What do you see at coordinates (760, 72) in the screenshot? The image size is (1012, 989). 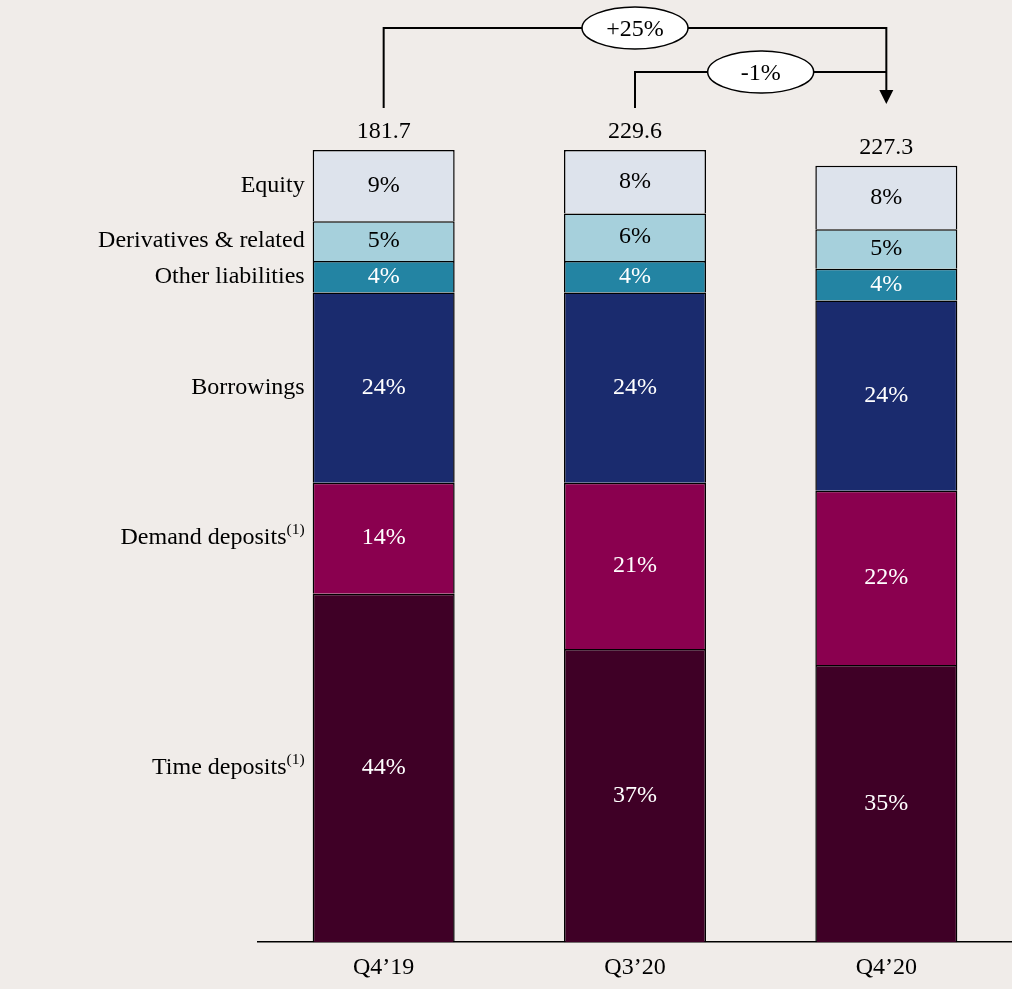 I see `text: -1%` at bounding box center [760, 72].